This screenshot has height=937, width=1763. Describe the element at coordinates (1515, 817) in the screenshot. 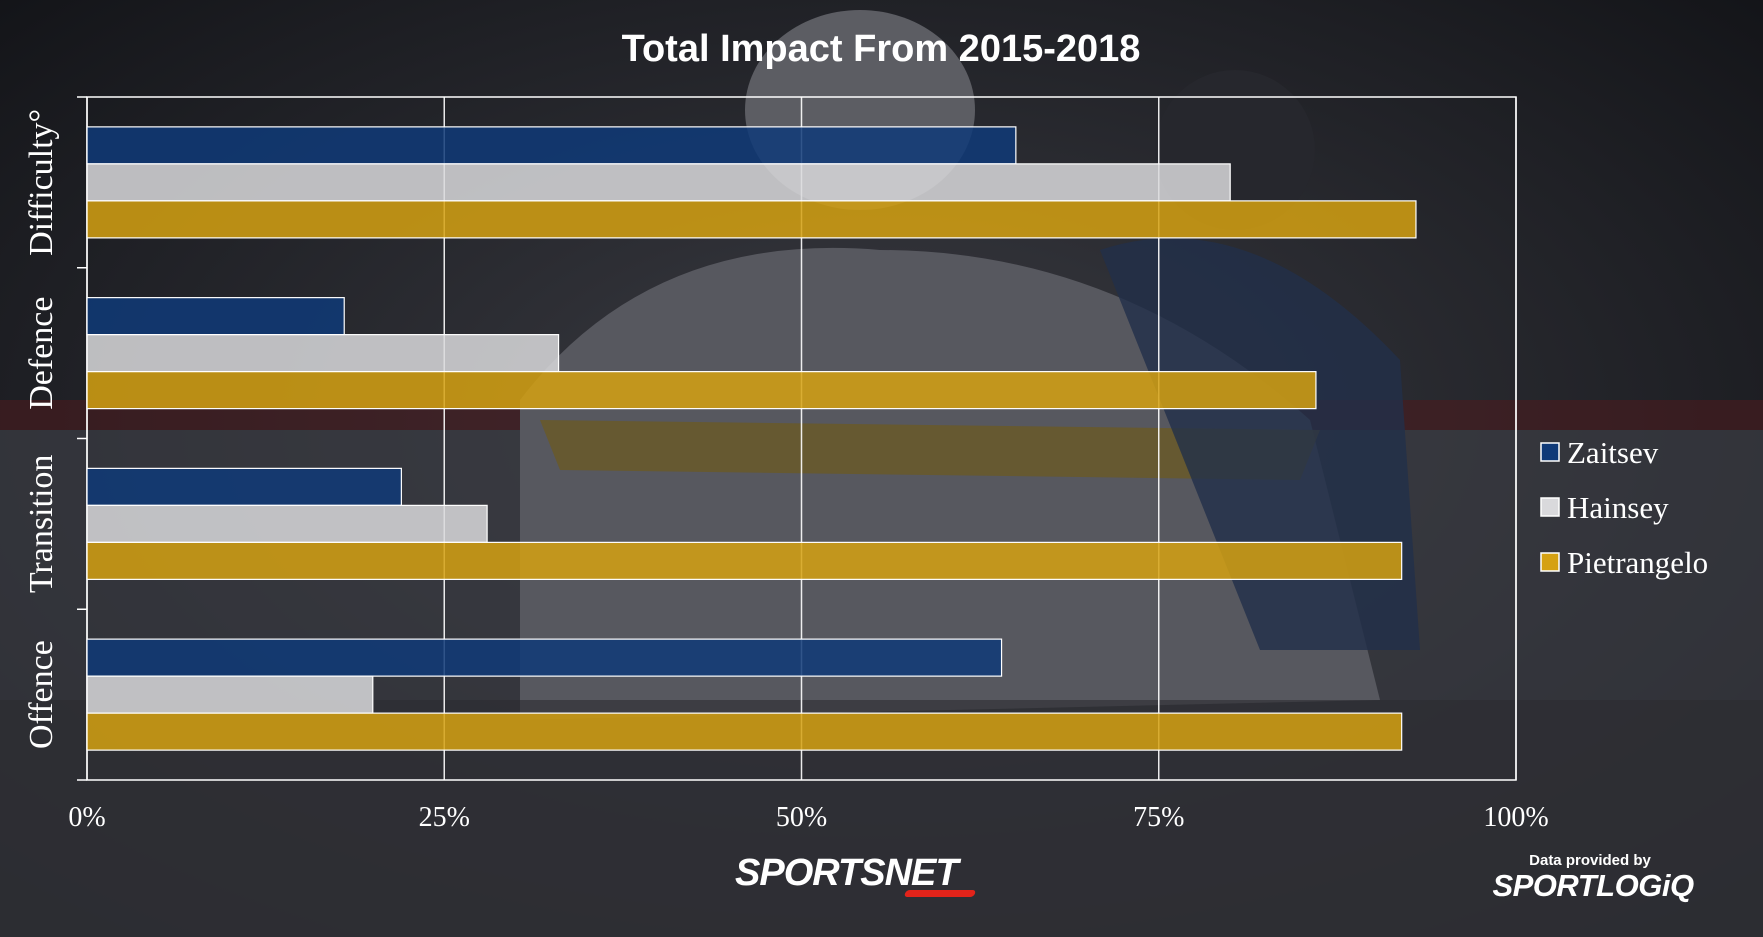

I see `x-tick-label: 100%` at that location.